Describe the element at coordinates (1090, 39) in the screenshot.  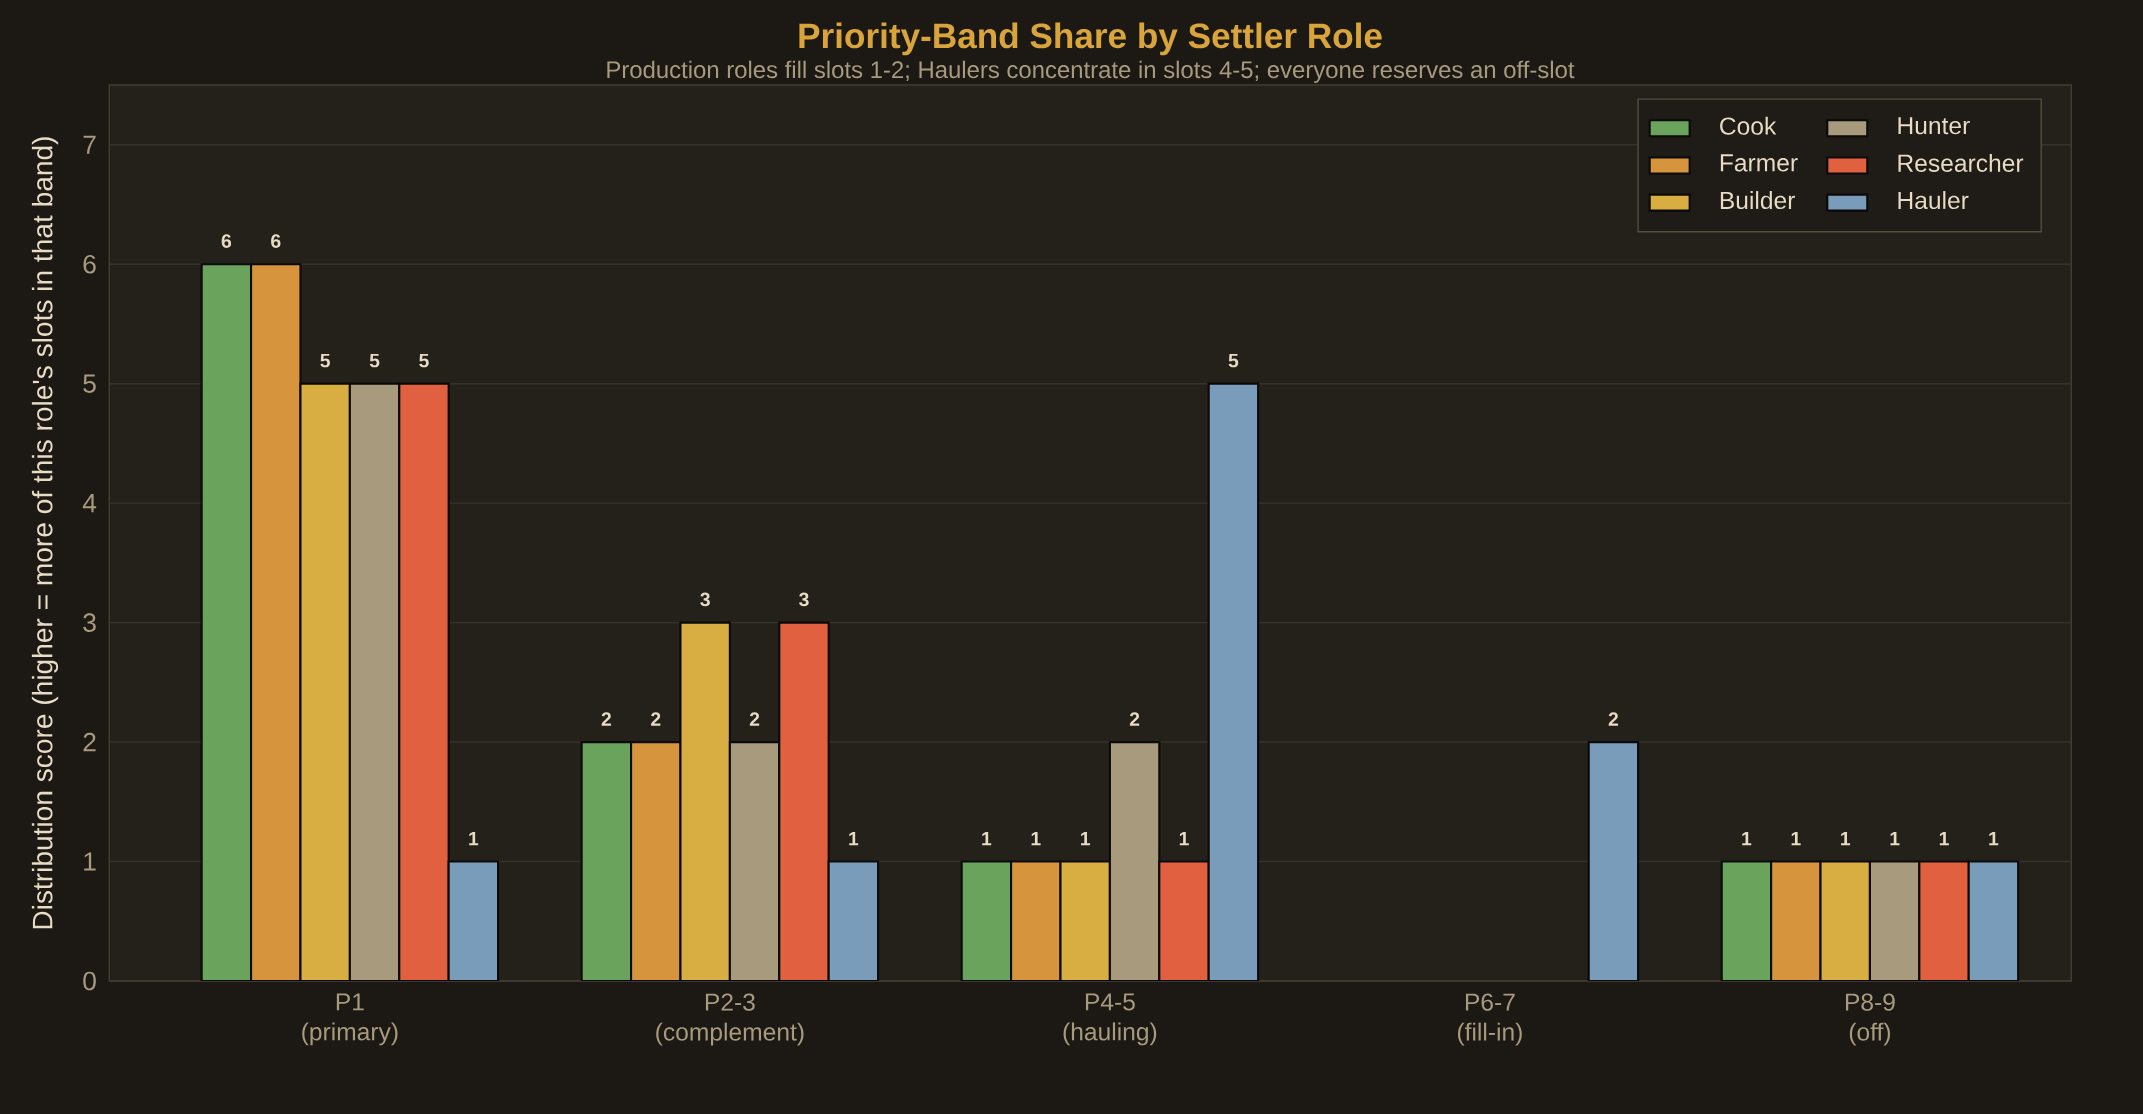
I see `chart-title: Priority-Band Share by Settler Role` at that location.